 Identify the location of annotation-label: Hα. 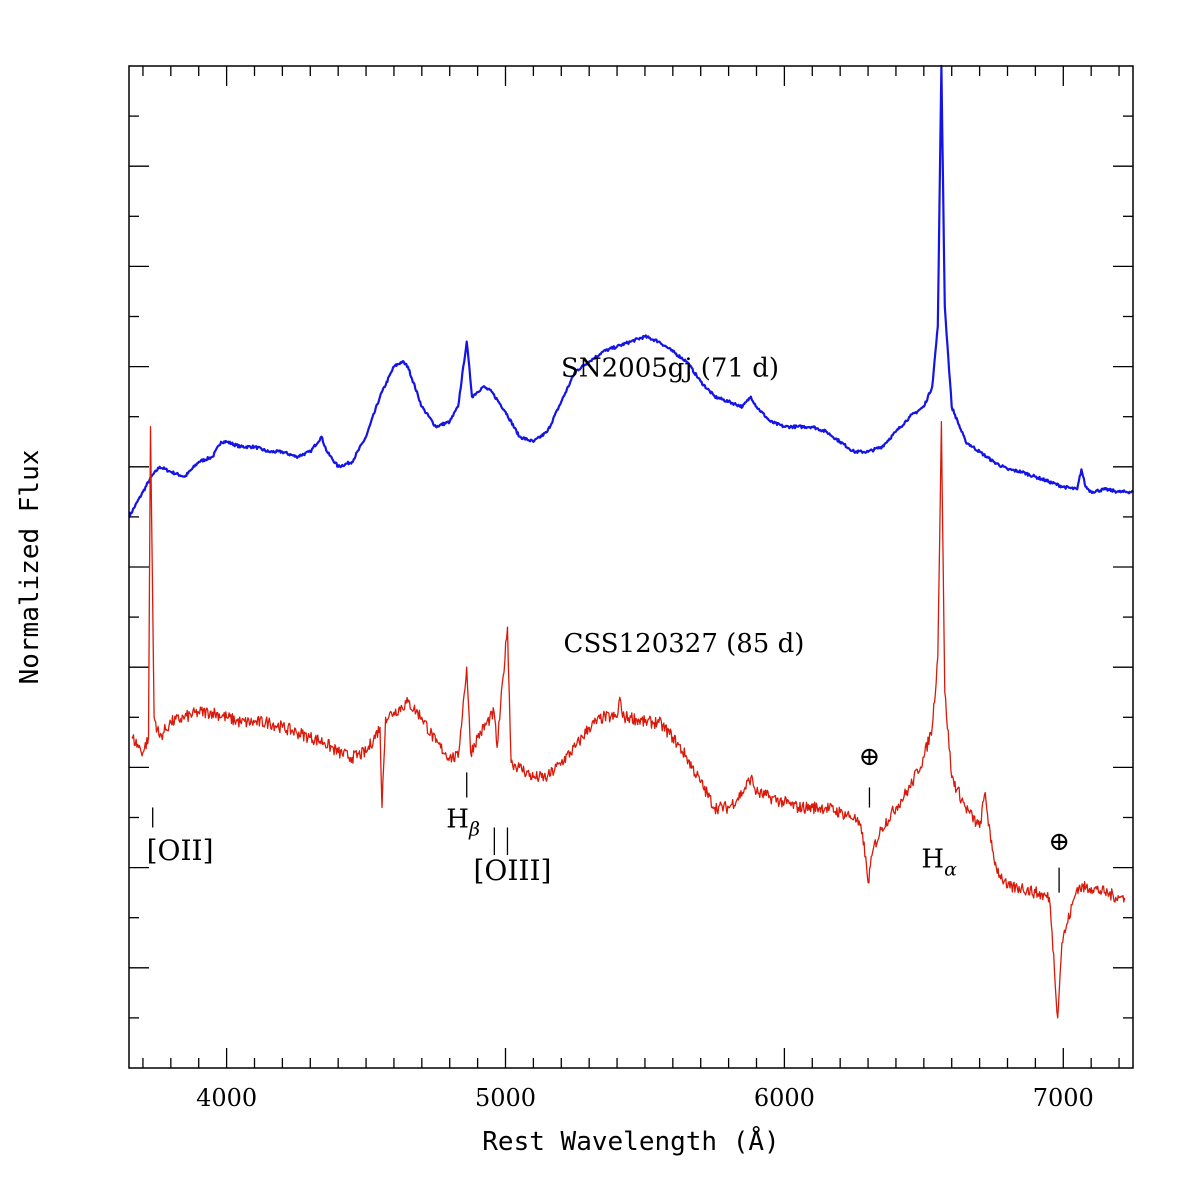
(939, 863).